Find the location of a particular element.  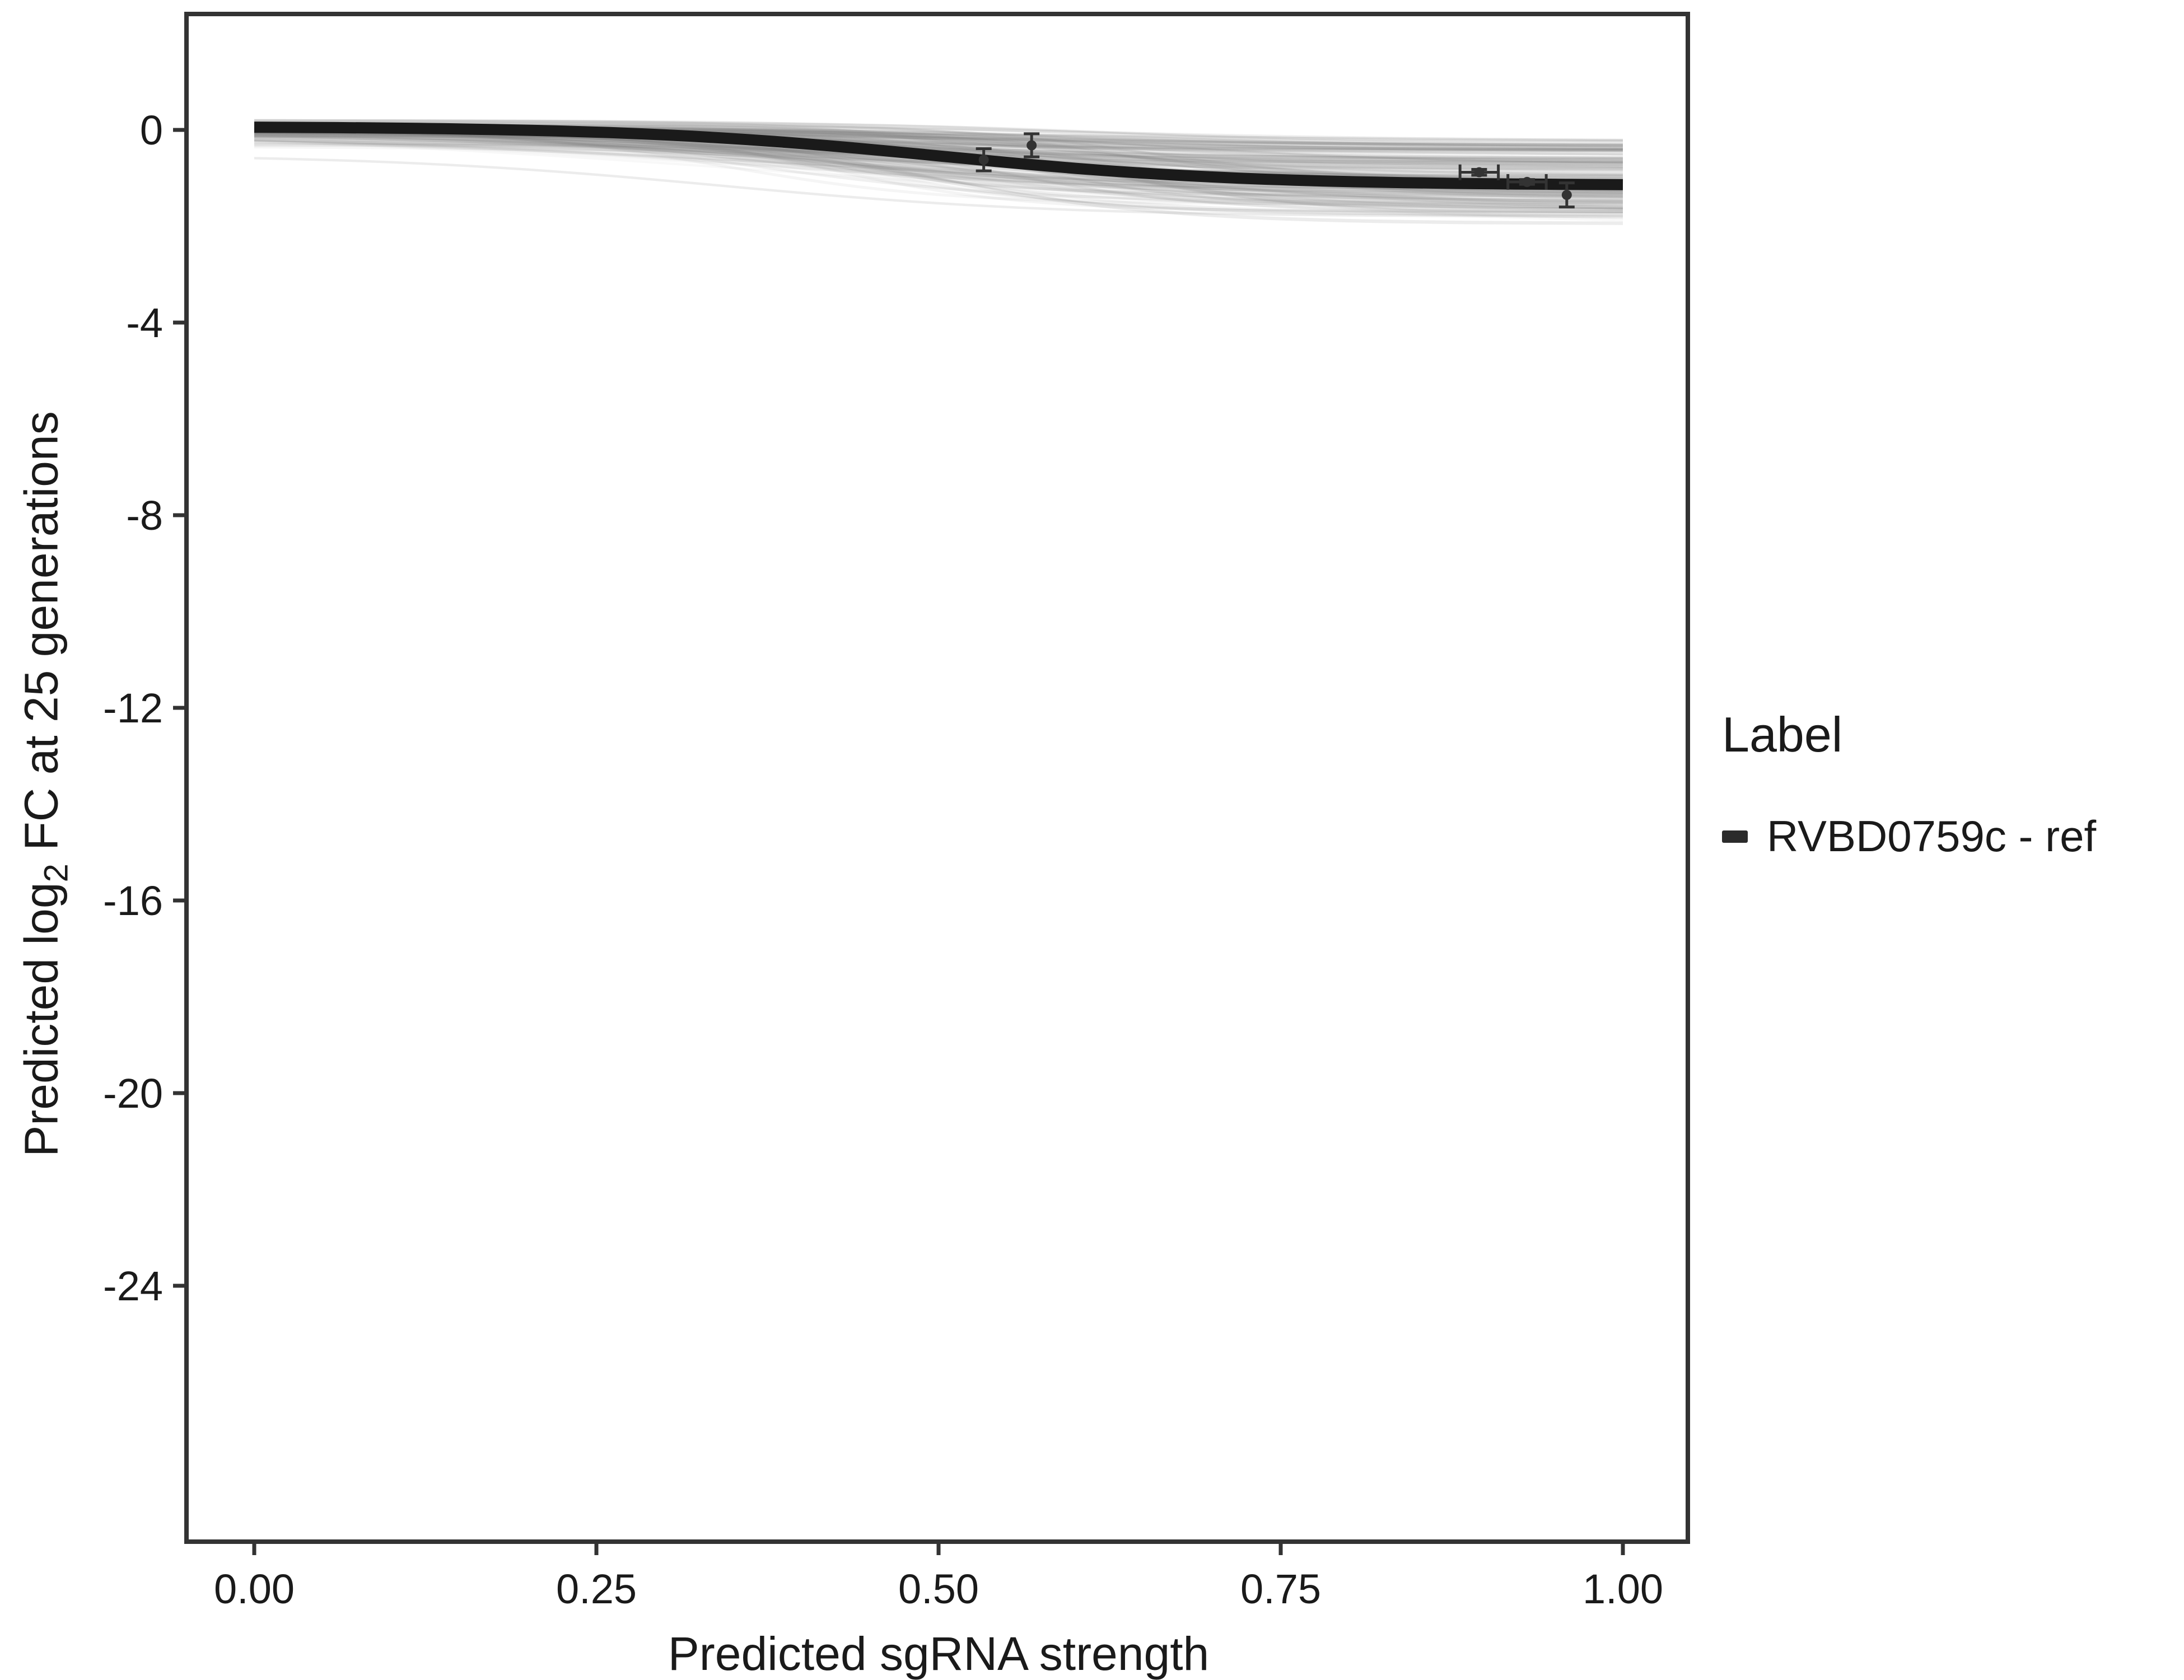

y-tick-label: 0 is located at coordinates (151, 130).